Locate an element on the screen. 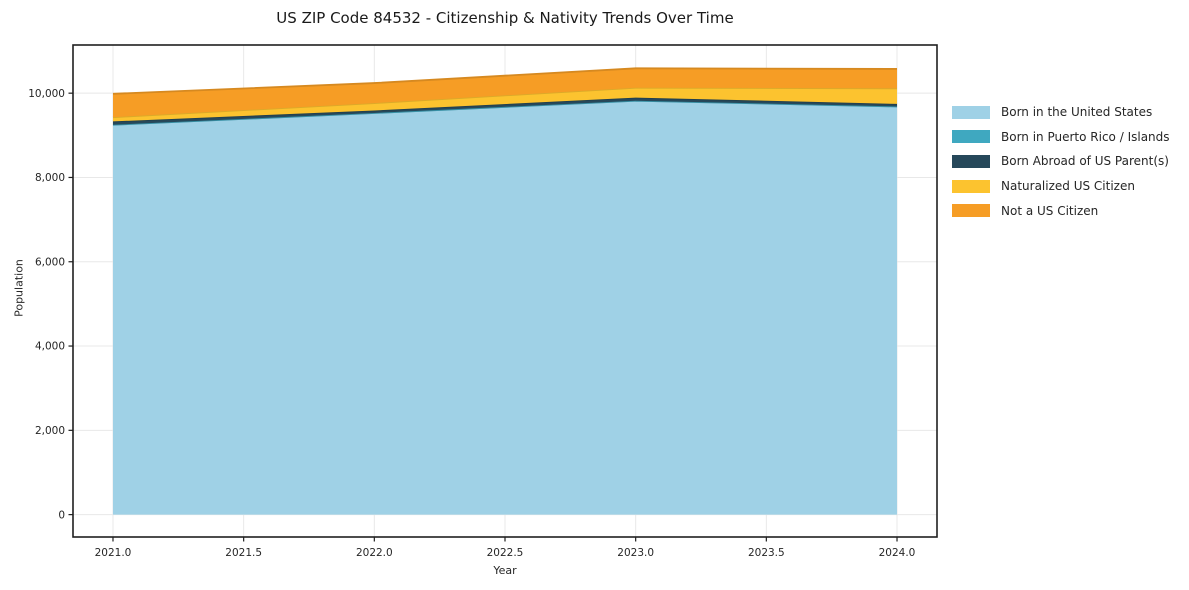  y-tick-label: 6,000 is located at coordinates (50, 262).